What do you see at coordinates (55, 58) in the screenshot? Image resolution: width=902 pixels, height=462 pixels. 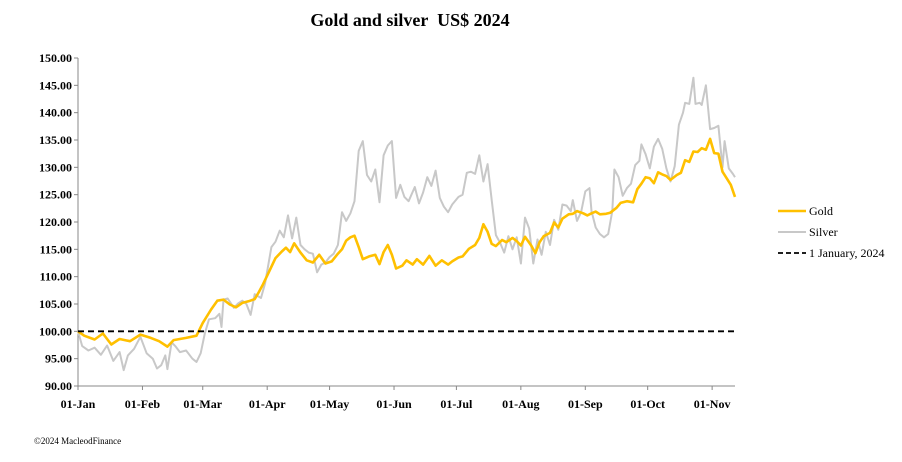 I see `y-tick-label: 150.00` at bounding box center [55, 58].